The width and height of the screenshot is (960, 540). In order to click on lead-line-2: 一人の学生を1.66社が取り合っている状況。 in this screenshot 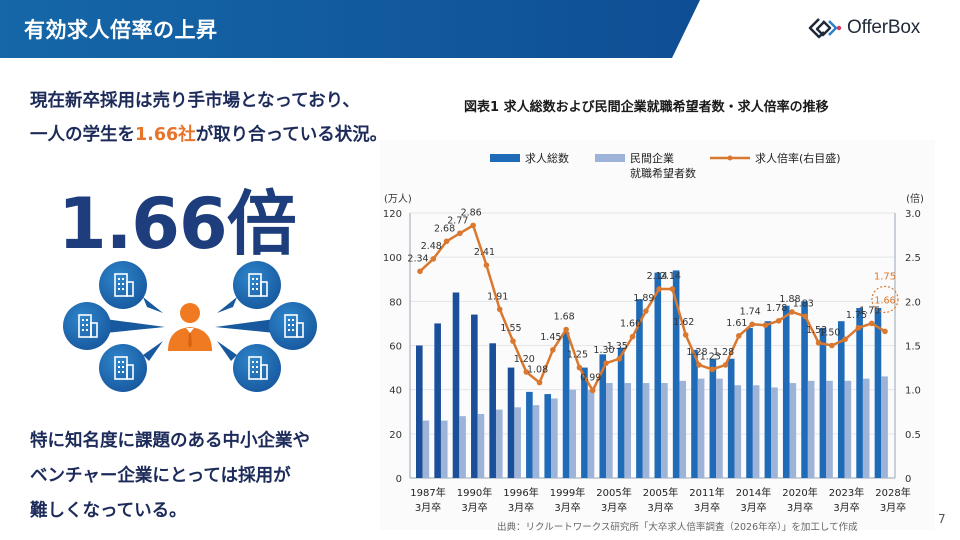, I will do `click(208, 135)`.